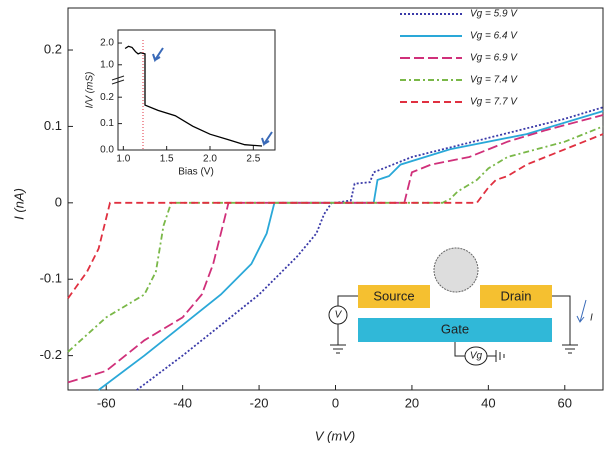  What do you see at coordinates (90, 90) in the screenshot?
I see `inset-y-label: I/V (mS)` at bounding box center [90, 90].